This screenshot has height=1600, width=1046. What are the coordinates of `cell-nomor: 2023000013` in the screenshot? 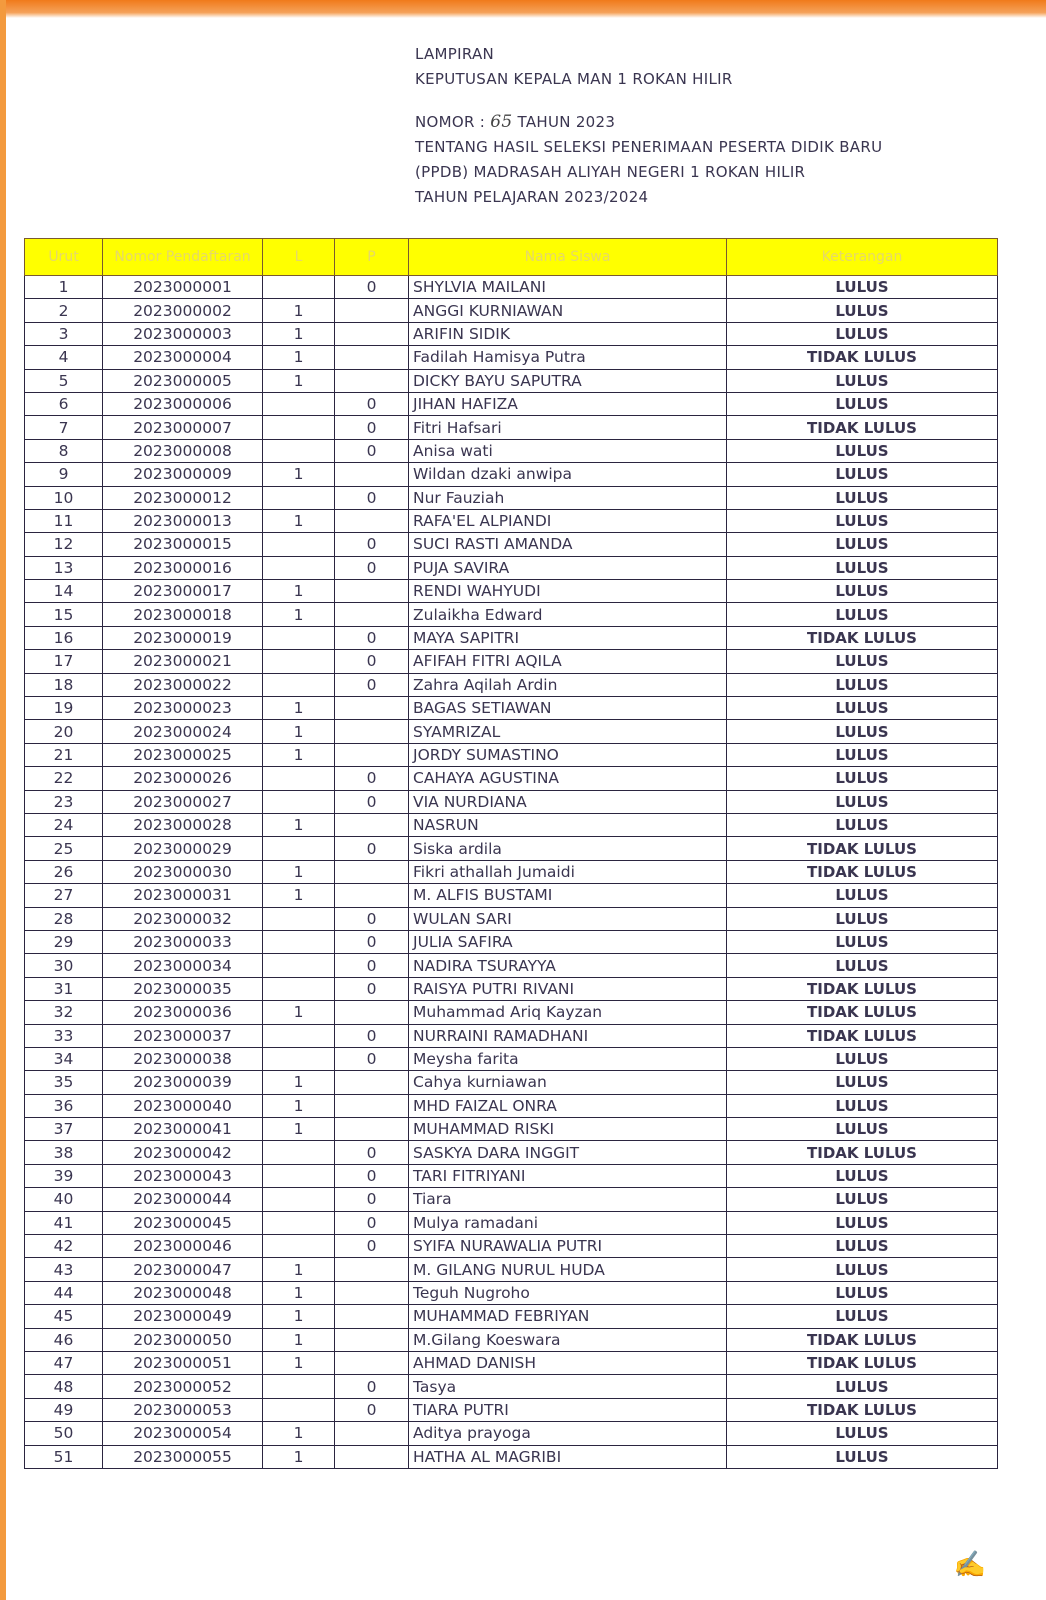 It's located at (182, 521).